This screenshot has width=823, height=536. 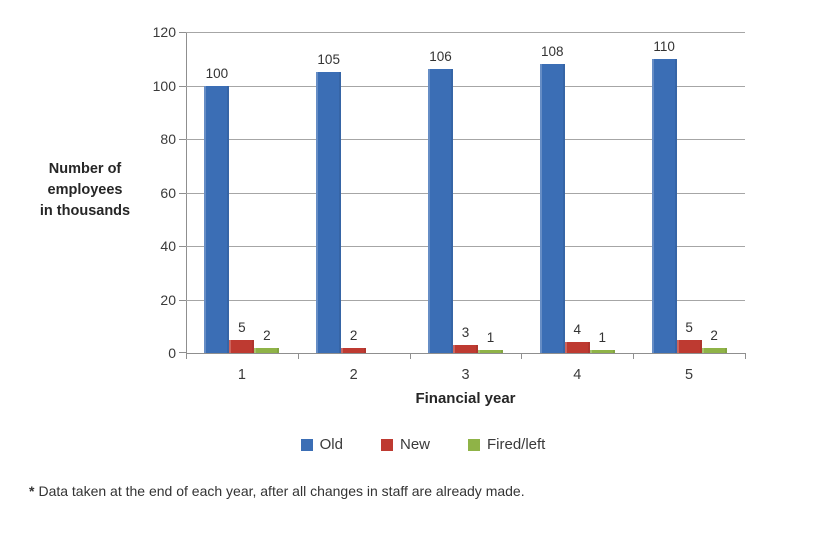 I want to click on y-tick-label: 20, so click(x=168, y=299).